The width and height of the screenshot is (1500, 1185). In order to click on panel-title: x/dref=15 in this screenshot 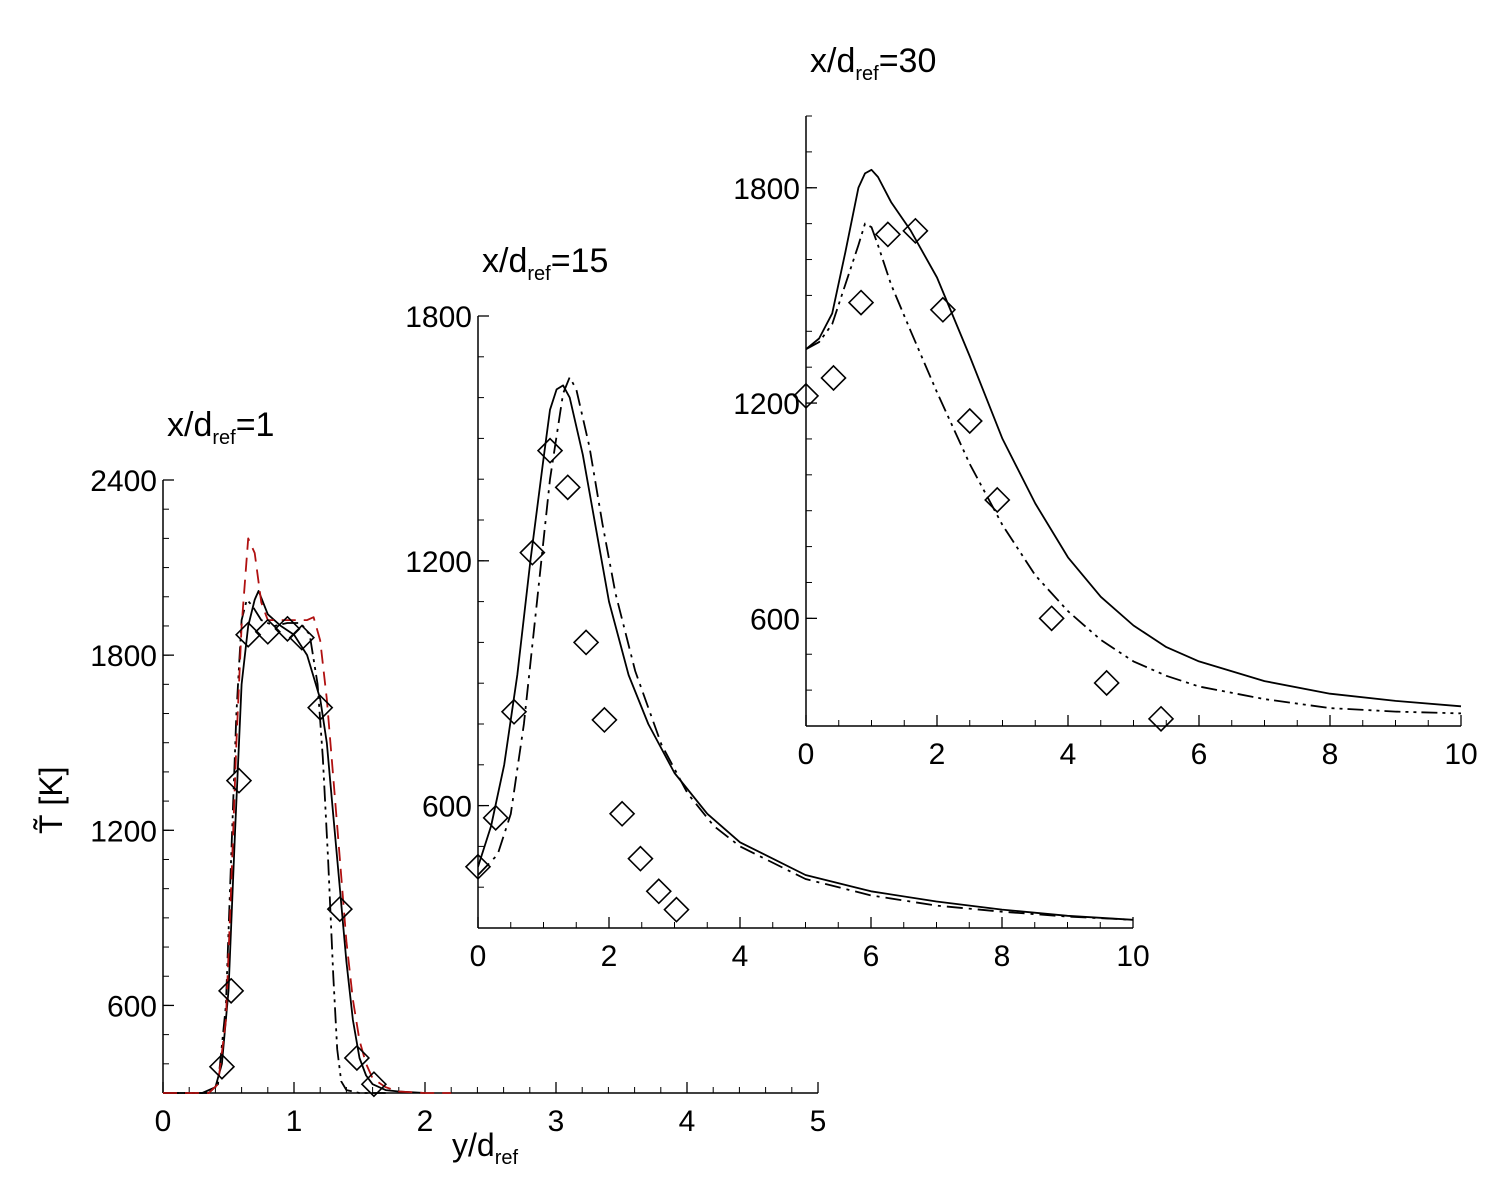, I will do `click(545, 263)`.